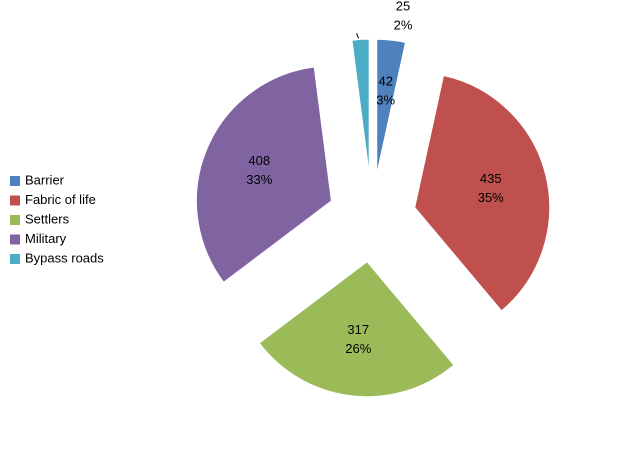 This screenshot has height=452, width=630. I want to click on legend-label: Barrier, so click(45, 179).